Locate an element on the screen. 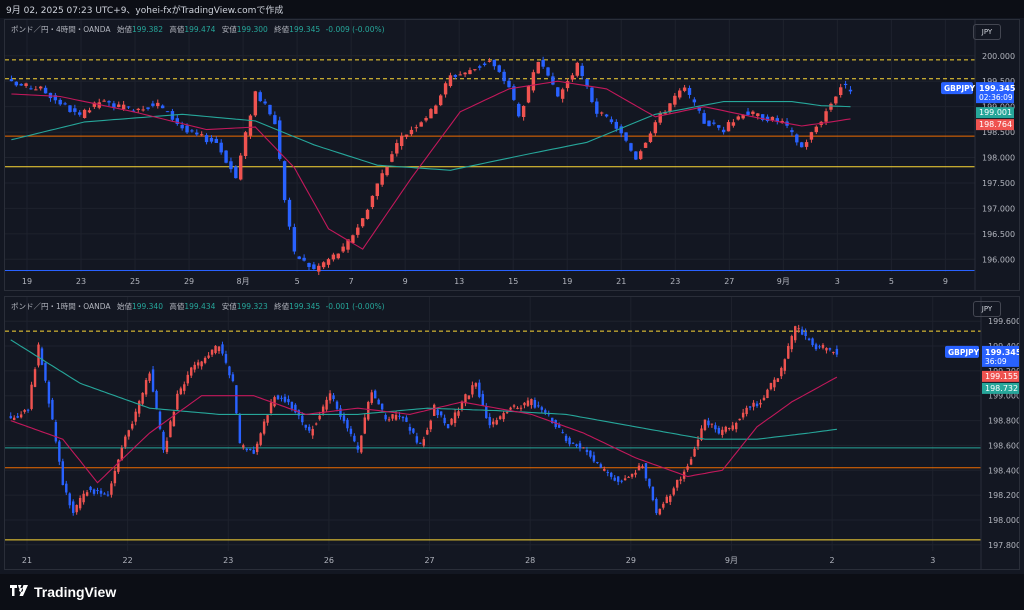 Image resolution: width=1024 pixels, height=610 pixels. tradingview-logo: TradingView is located at coordinates (62, 592).